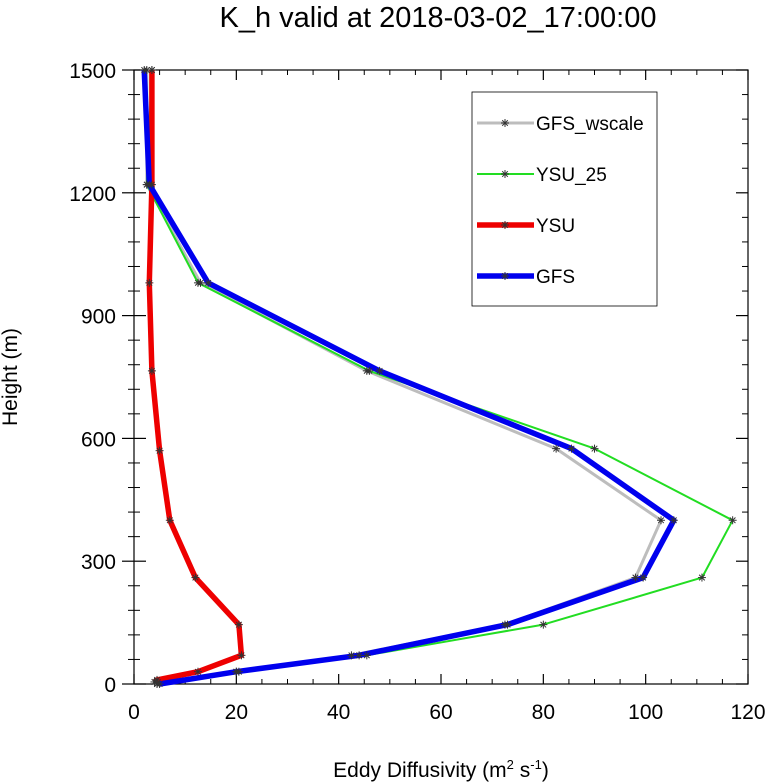 The image size is (771, 783). Describe the element at coordinates (590, 124) in the screenshot. I see `legend-label: GFS_wscale` at that location.